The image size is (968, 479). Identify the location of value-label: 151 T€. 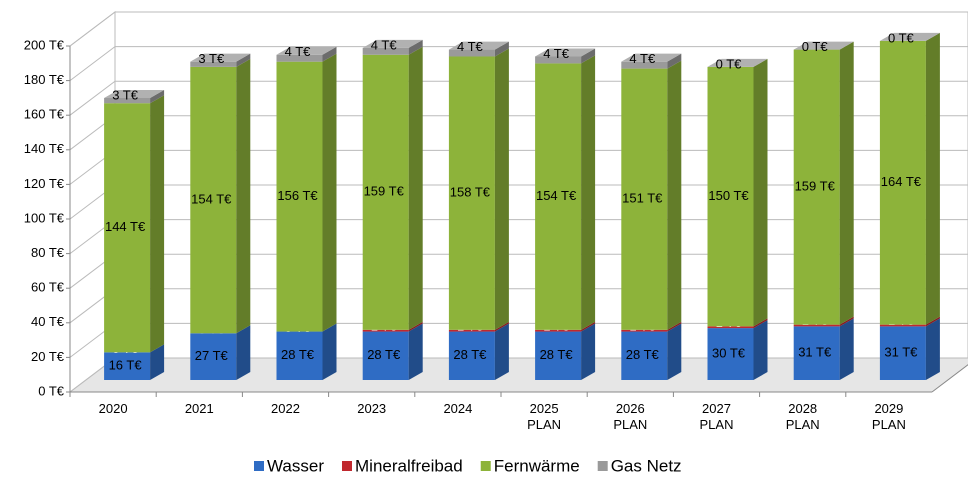
(642, 198).